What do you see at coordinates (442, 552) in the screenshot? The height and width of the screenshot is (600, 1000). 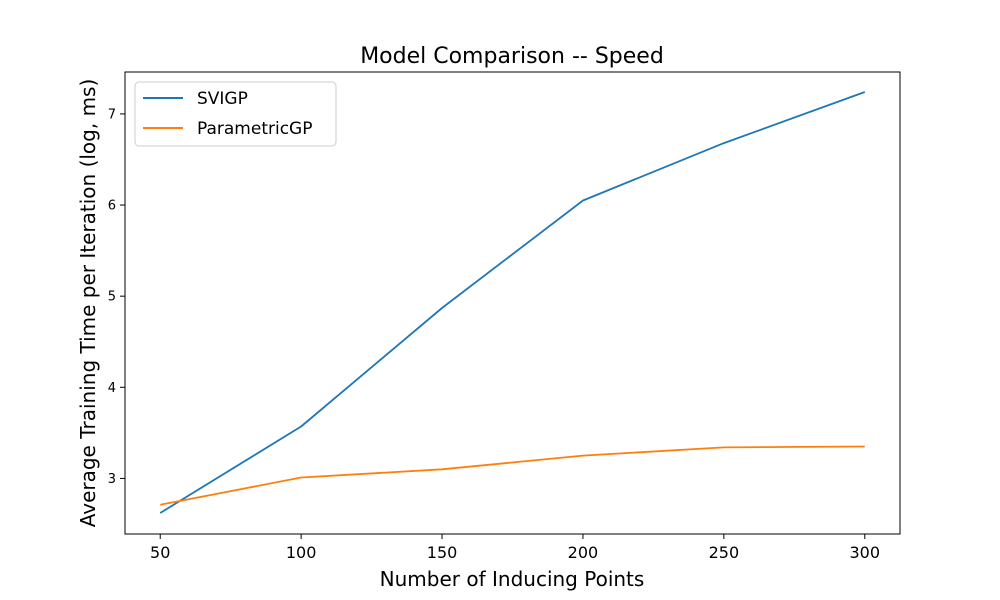 I see `x-tick-label: 150` at bounding box center [442, 552].